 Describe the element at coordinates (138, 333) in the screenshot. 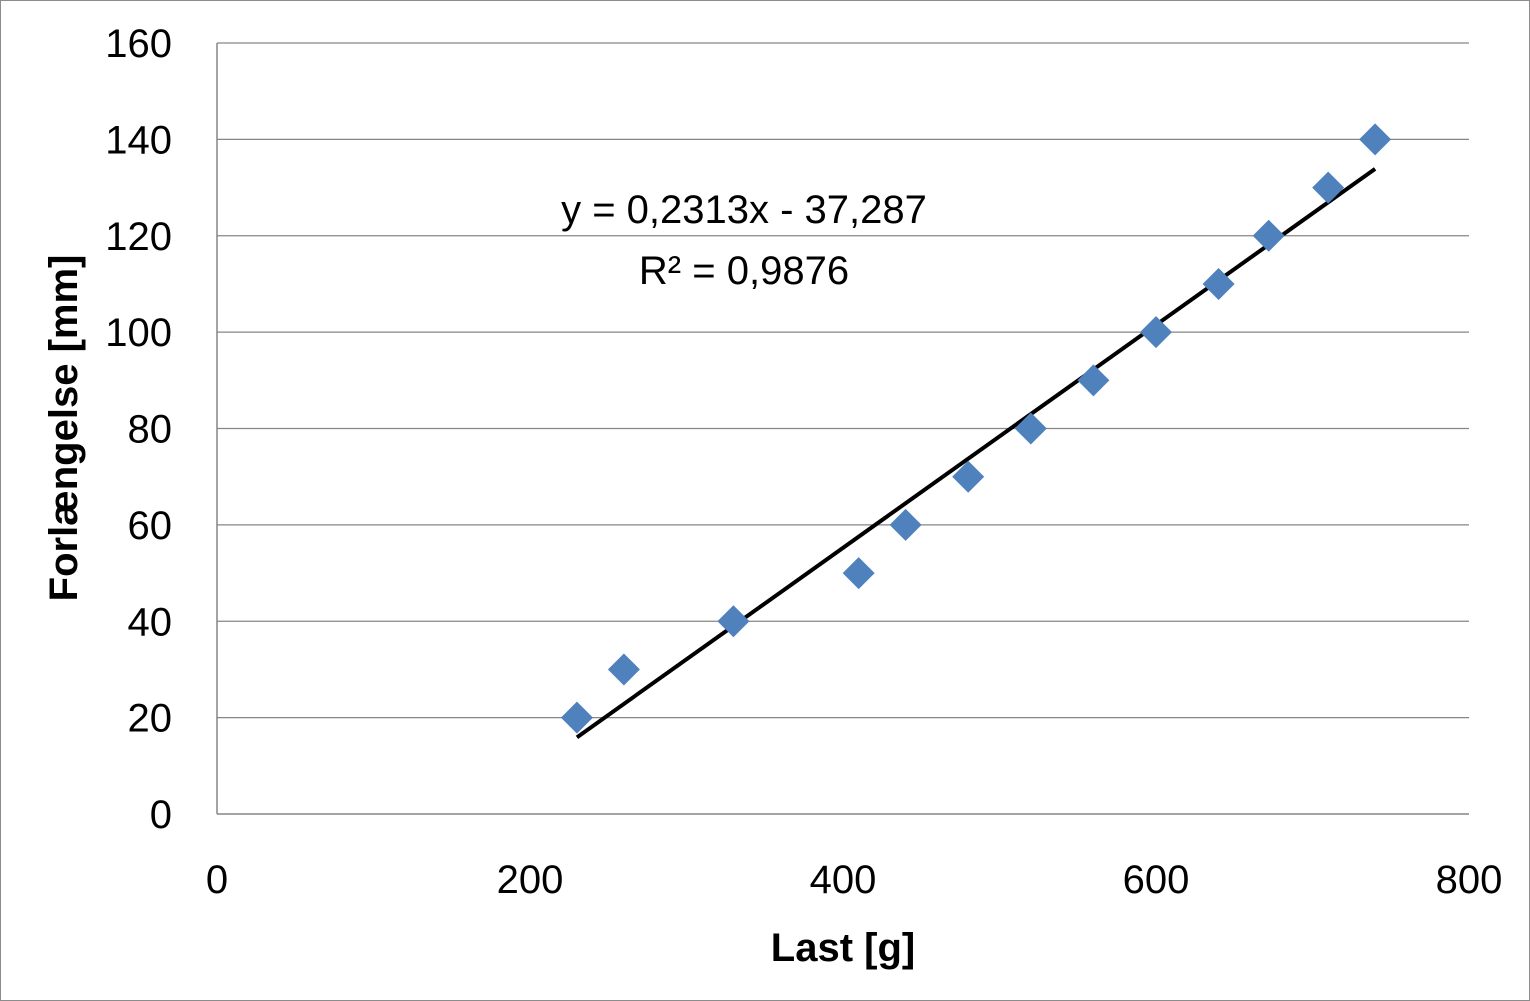

I see `y-tick-label-5: 100` at that location.